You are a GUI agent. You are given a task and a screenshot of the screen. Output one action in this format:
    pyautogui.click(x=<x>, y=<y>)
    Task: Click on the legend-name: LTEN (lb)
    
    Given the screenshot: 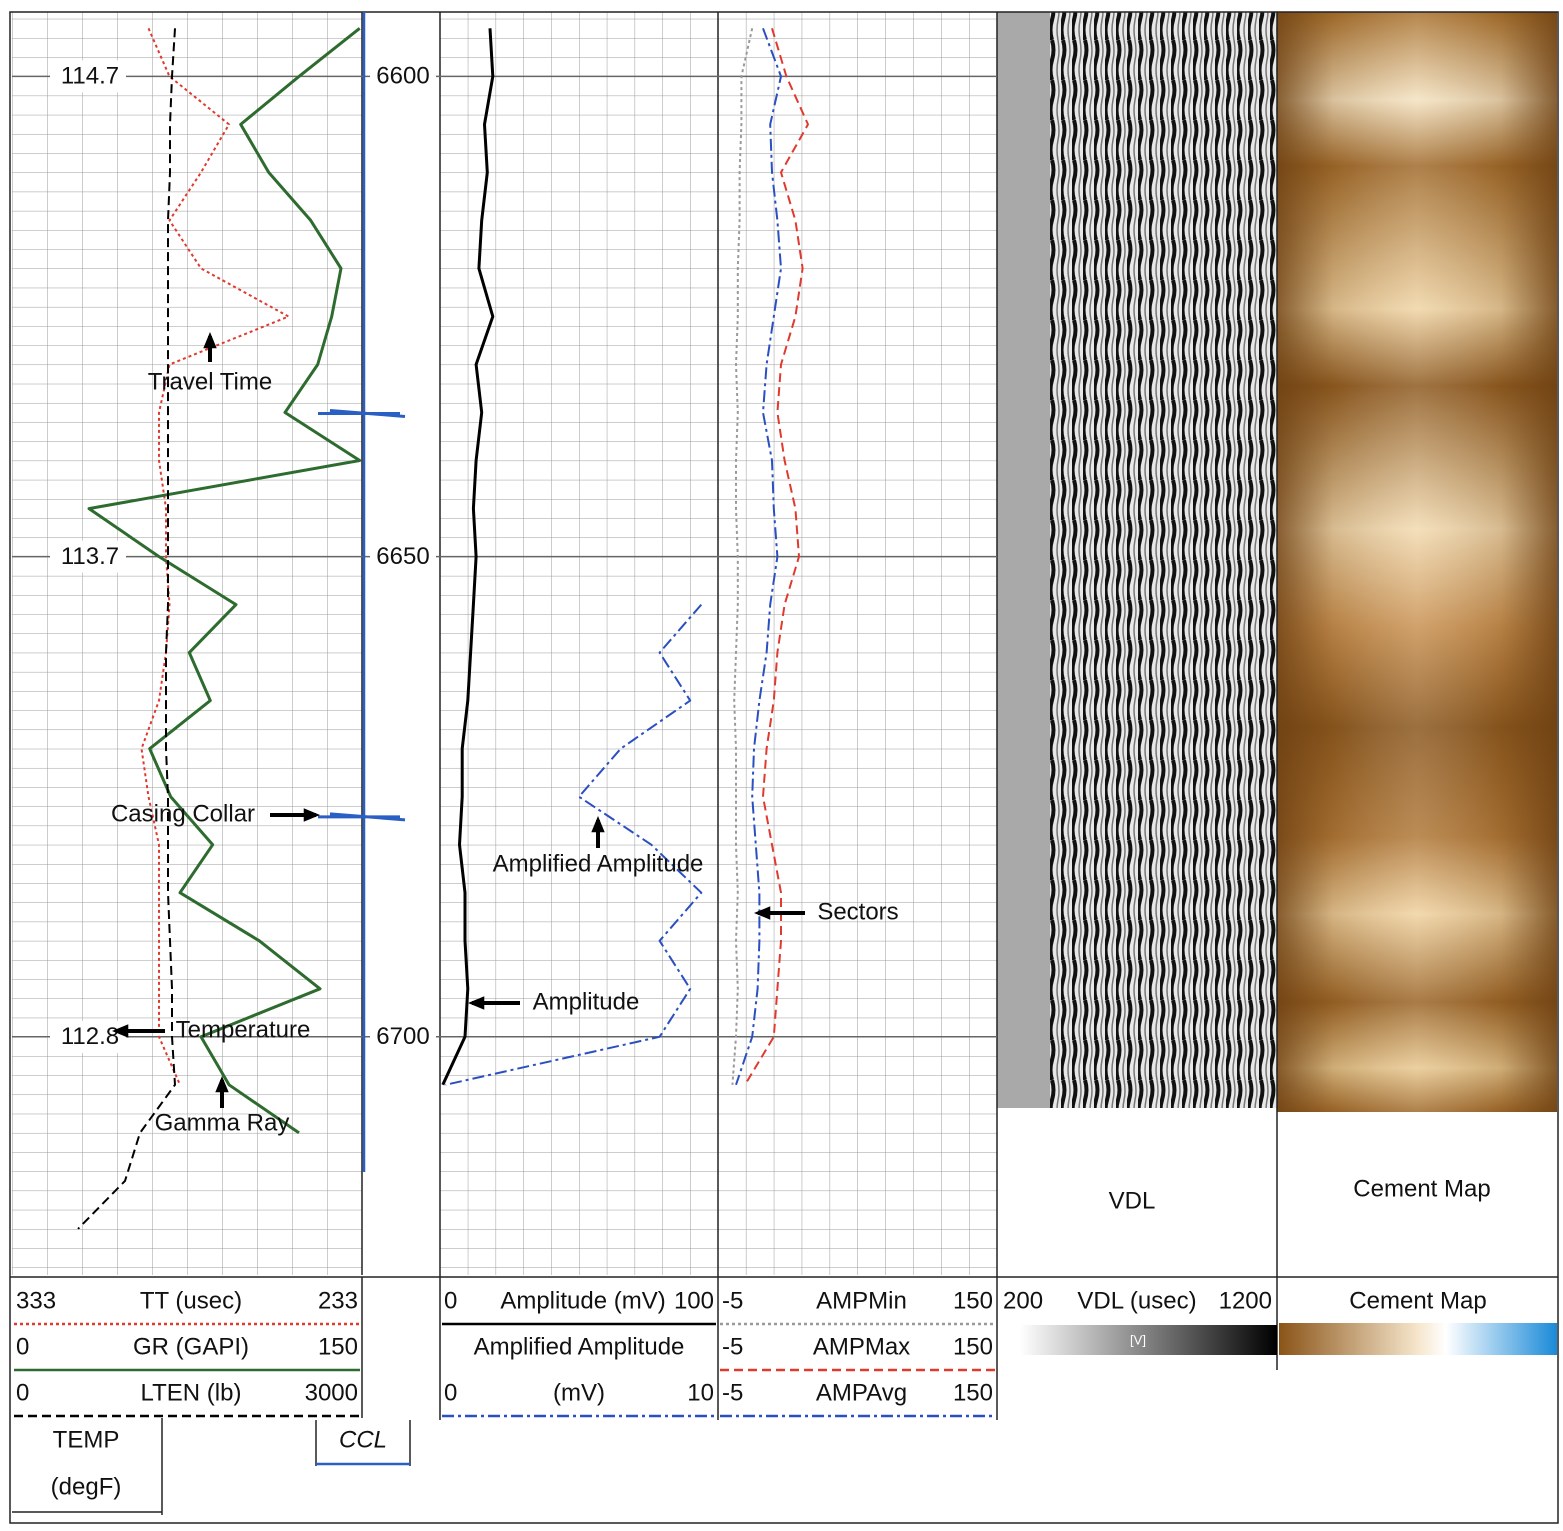 What is the action you would take?
    pyautogui.click(x=191, y=1392)
    